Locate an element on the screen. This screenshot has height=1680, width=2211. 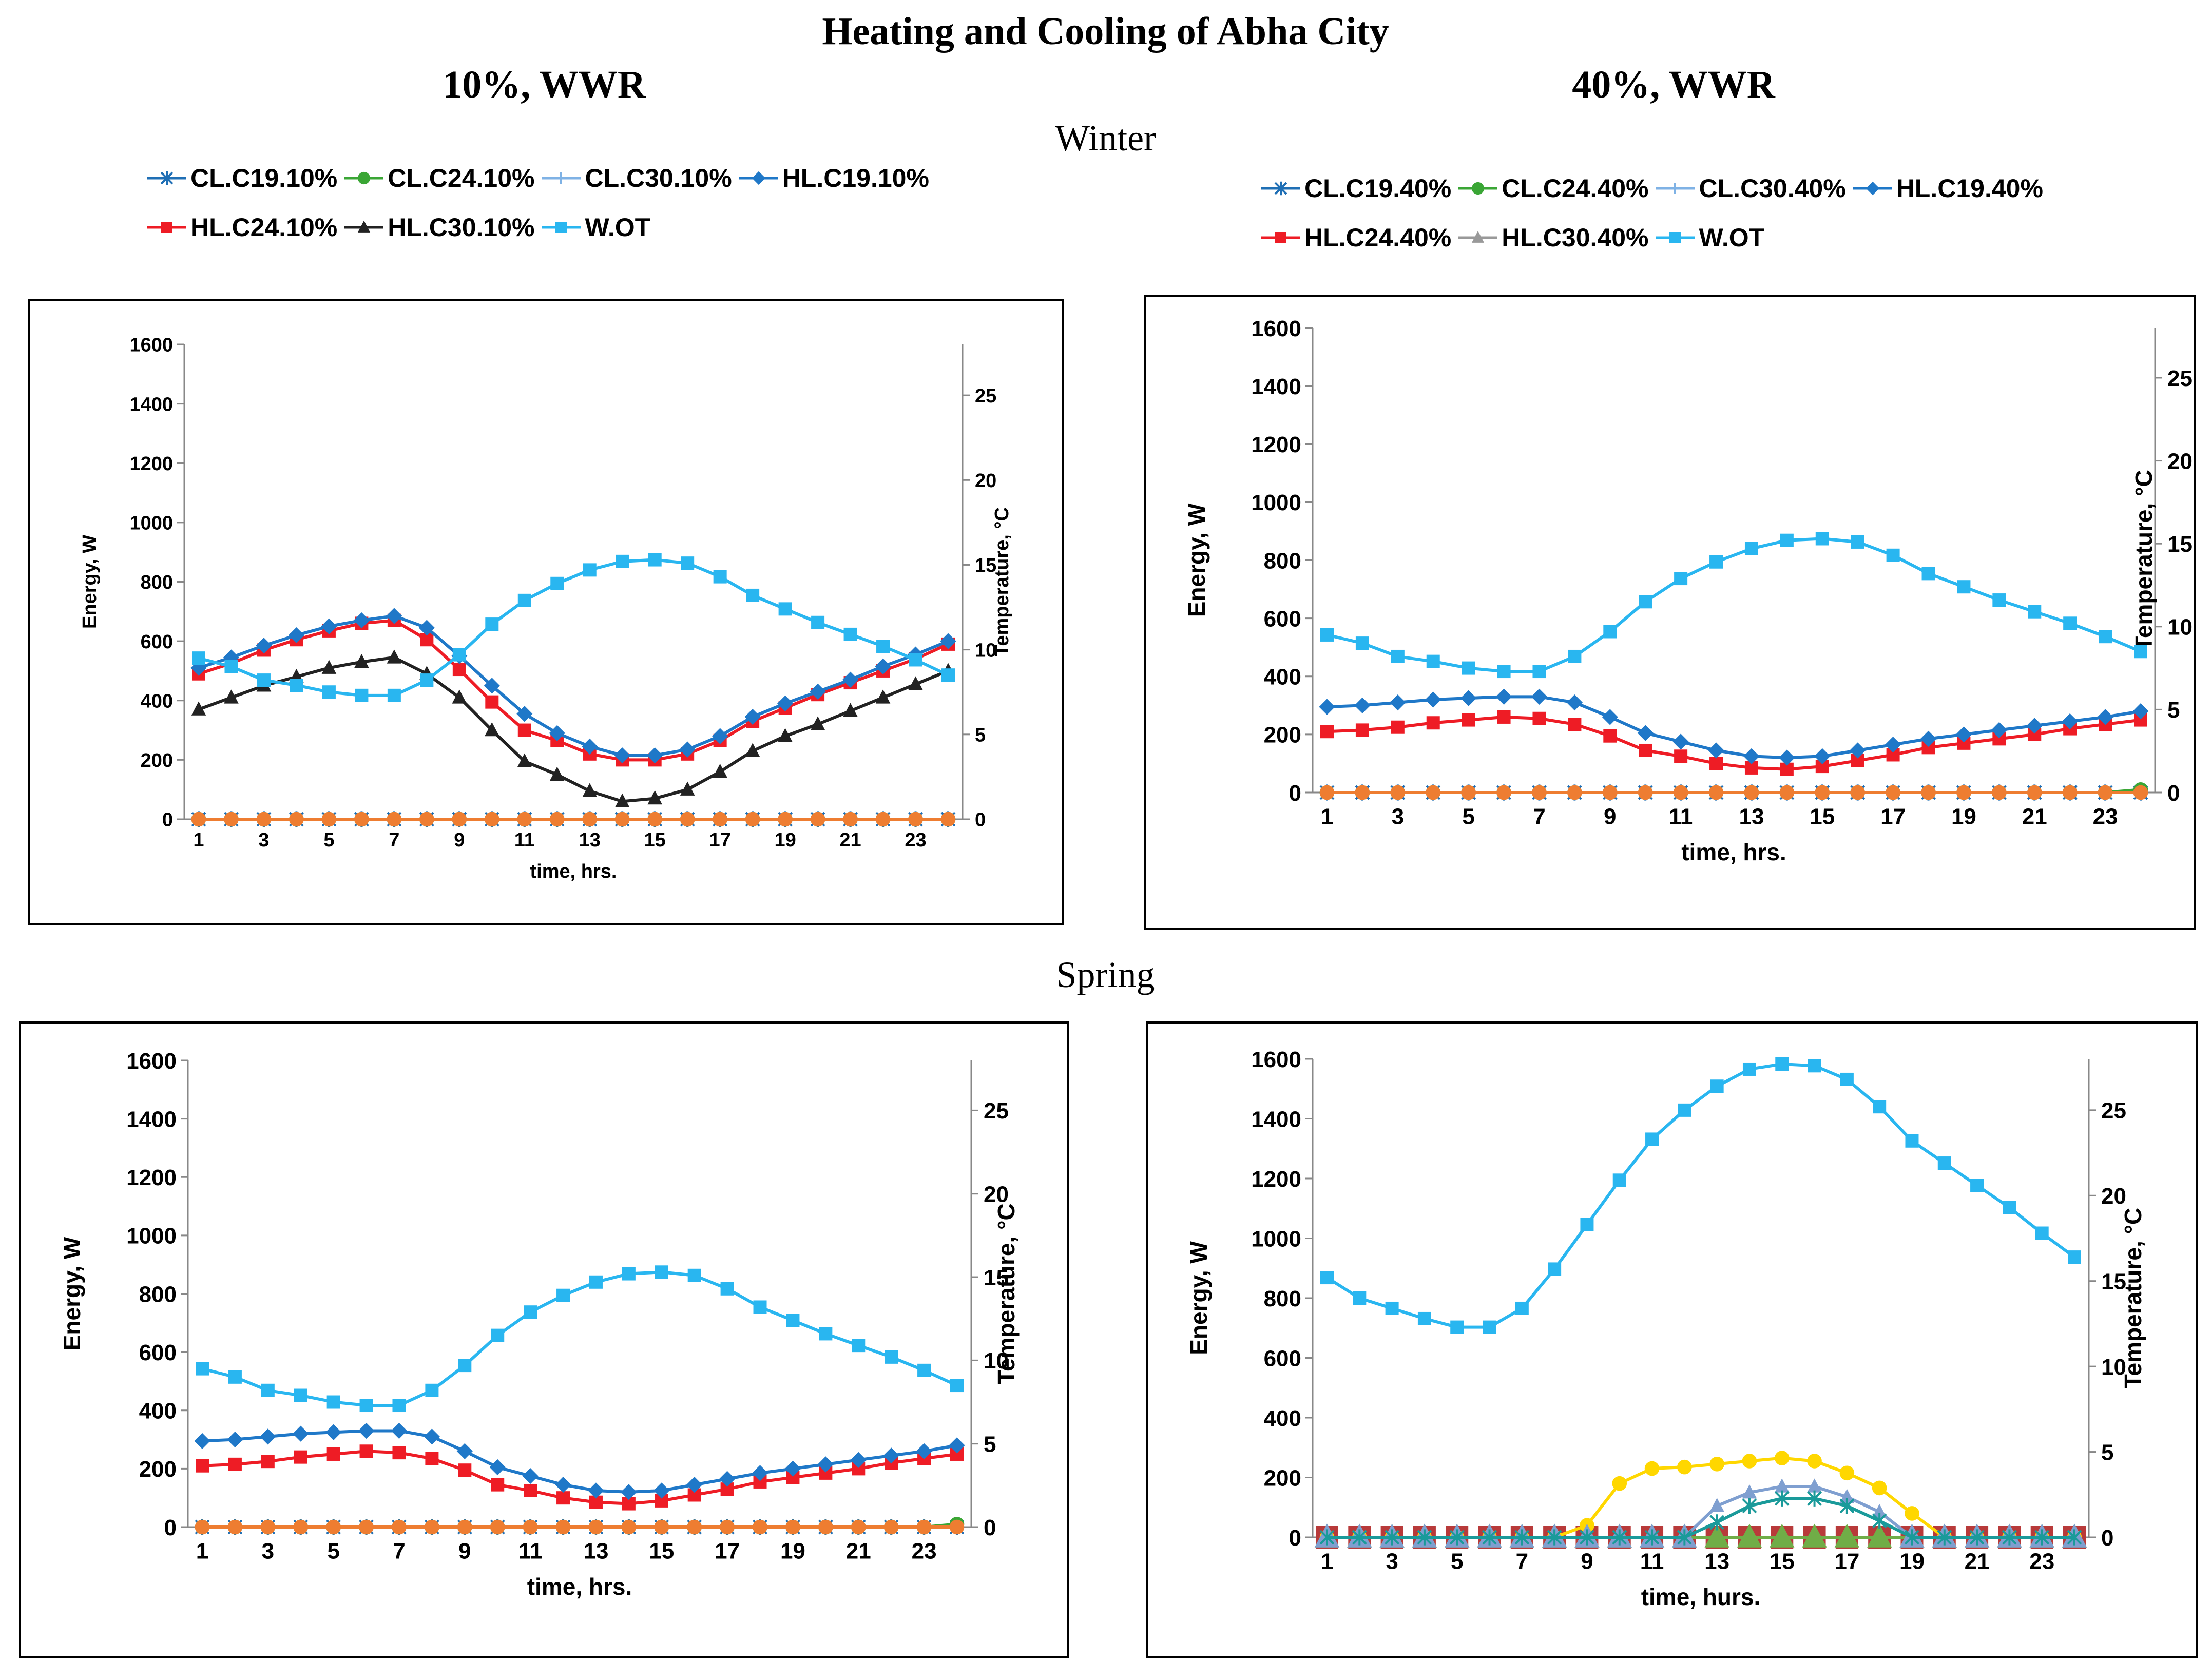
legend-row: CL.C19.40% CL.C24.40% CL.C30.40% HL.C19.40% is located at coordinates (1655, 194).